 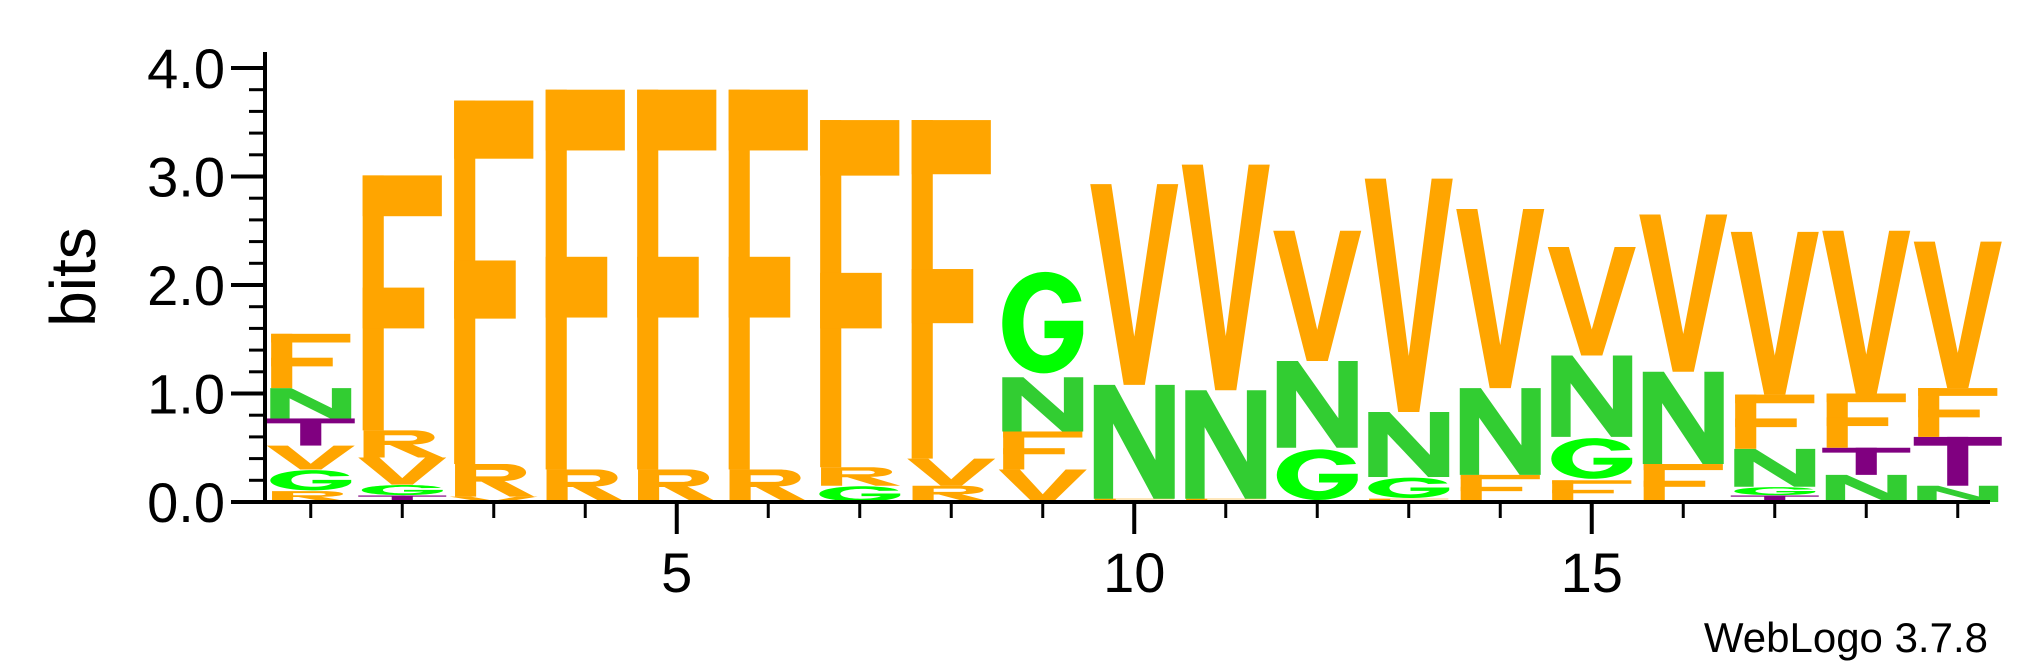 I want to click on x-tick-label: 5, so click(x=676, y=572).